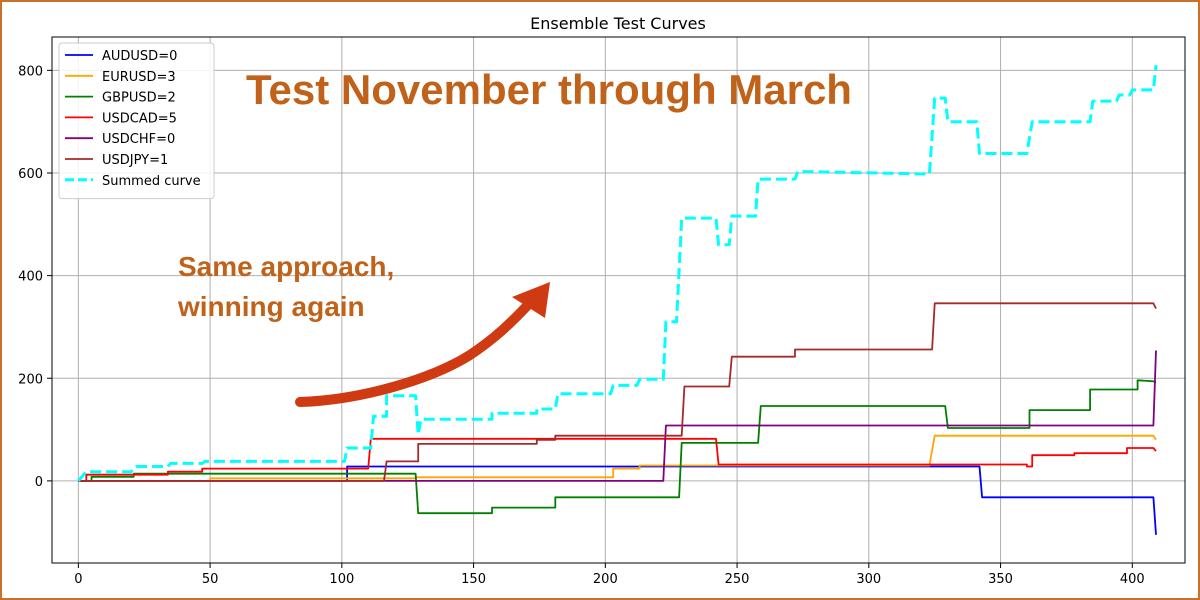 This screenshot has width=1200, height=600. Describe the element at coordinates (30, 379) in the screenshot. I see `y-tick-label: 200` at that location.